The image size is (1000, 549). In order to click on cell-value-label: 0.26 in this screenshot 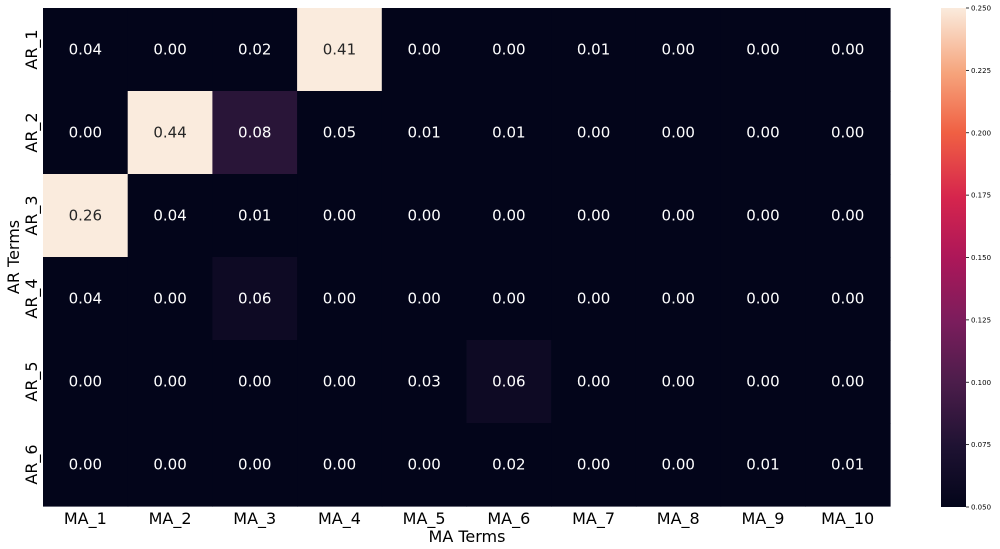, I will do `click(85, 216)`.